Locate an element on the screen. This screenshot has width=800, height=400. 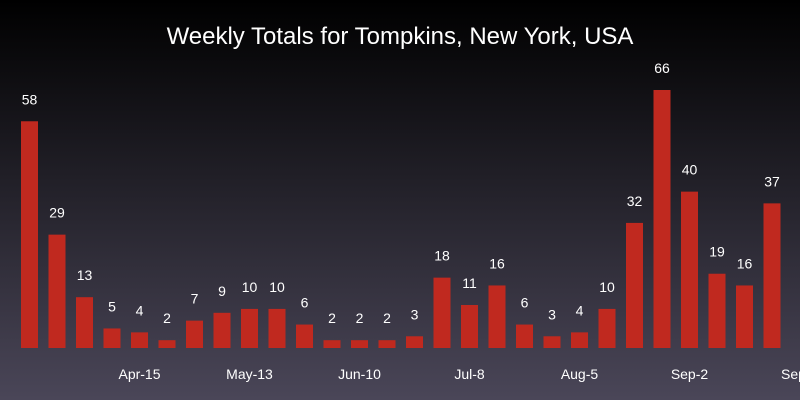
x-tick-label: May-13 is located at coordinates (249, 374).